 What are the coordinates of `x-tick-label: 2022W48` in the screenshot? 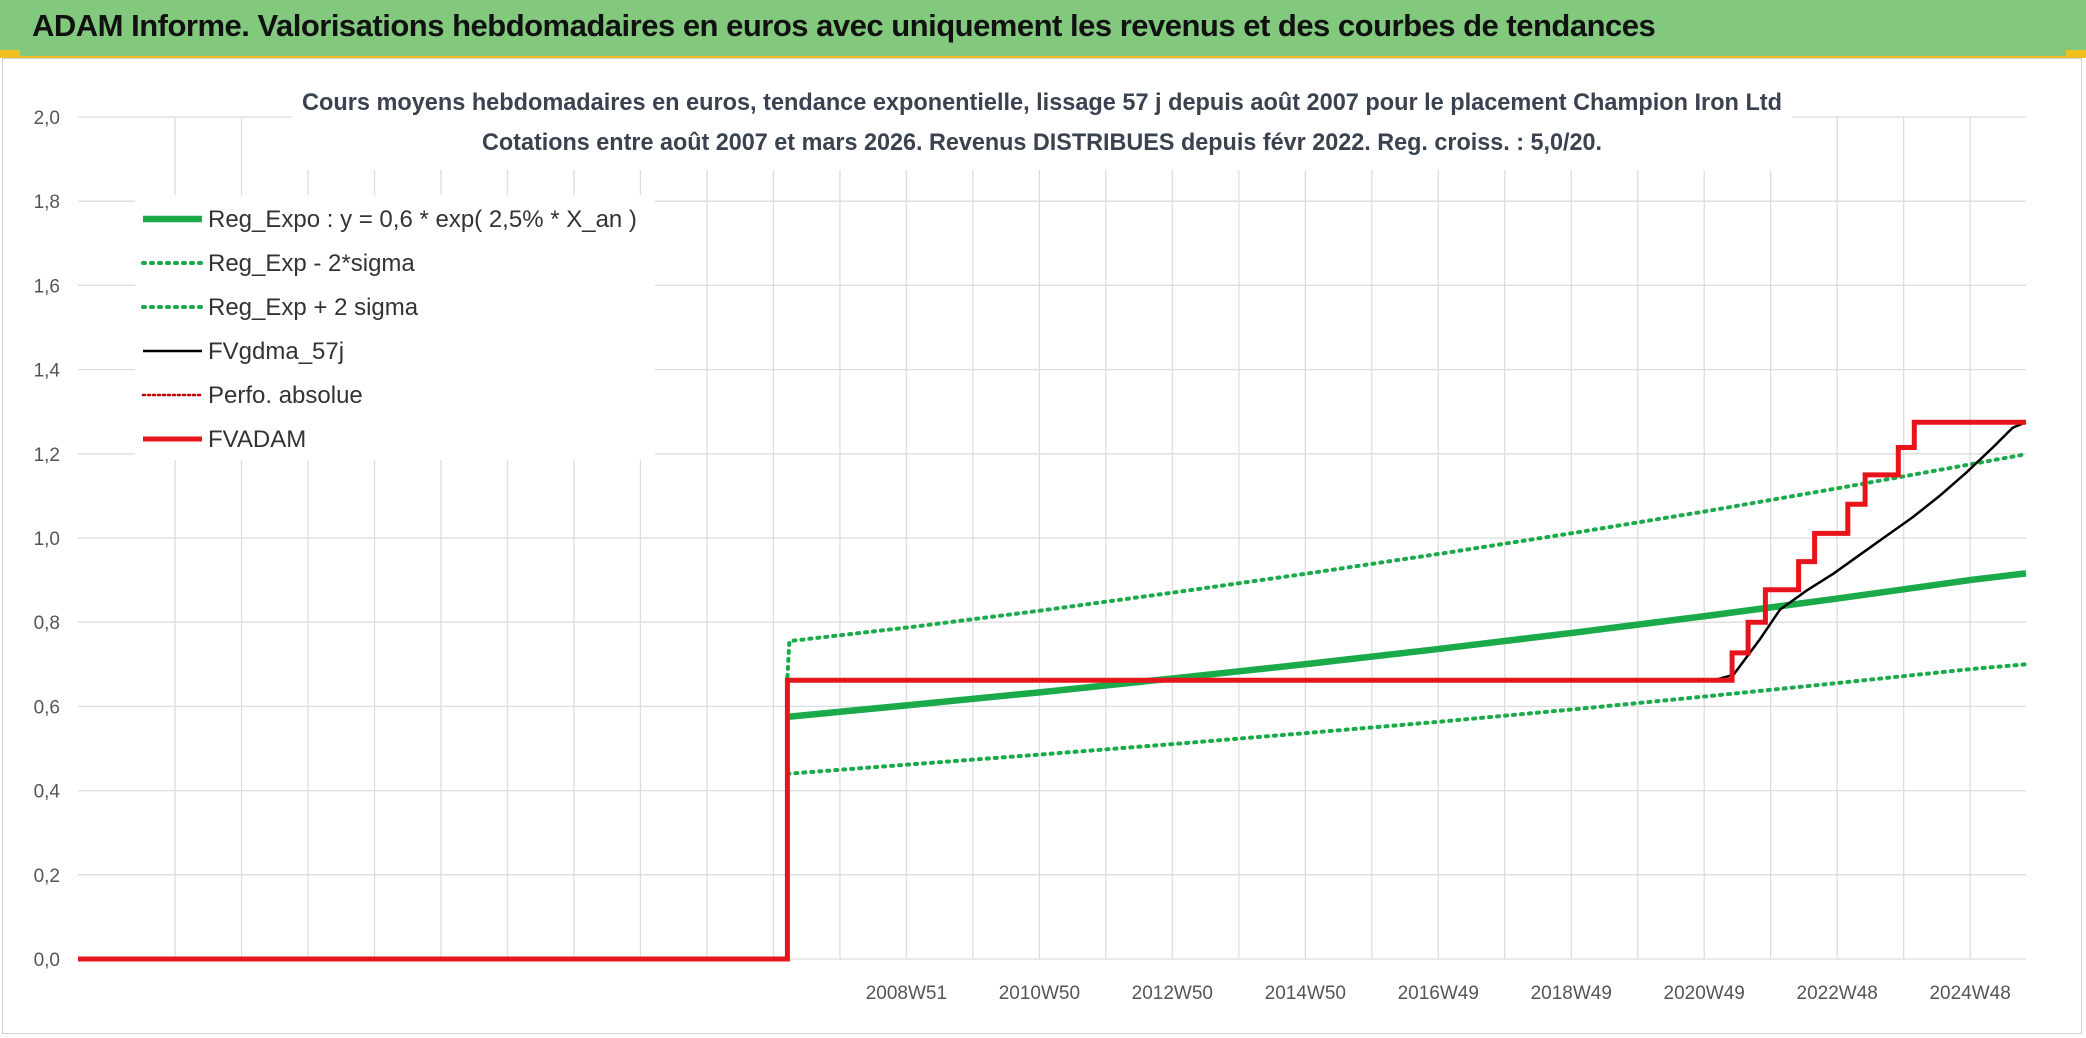 It's located at (1837, 993).